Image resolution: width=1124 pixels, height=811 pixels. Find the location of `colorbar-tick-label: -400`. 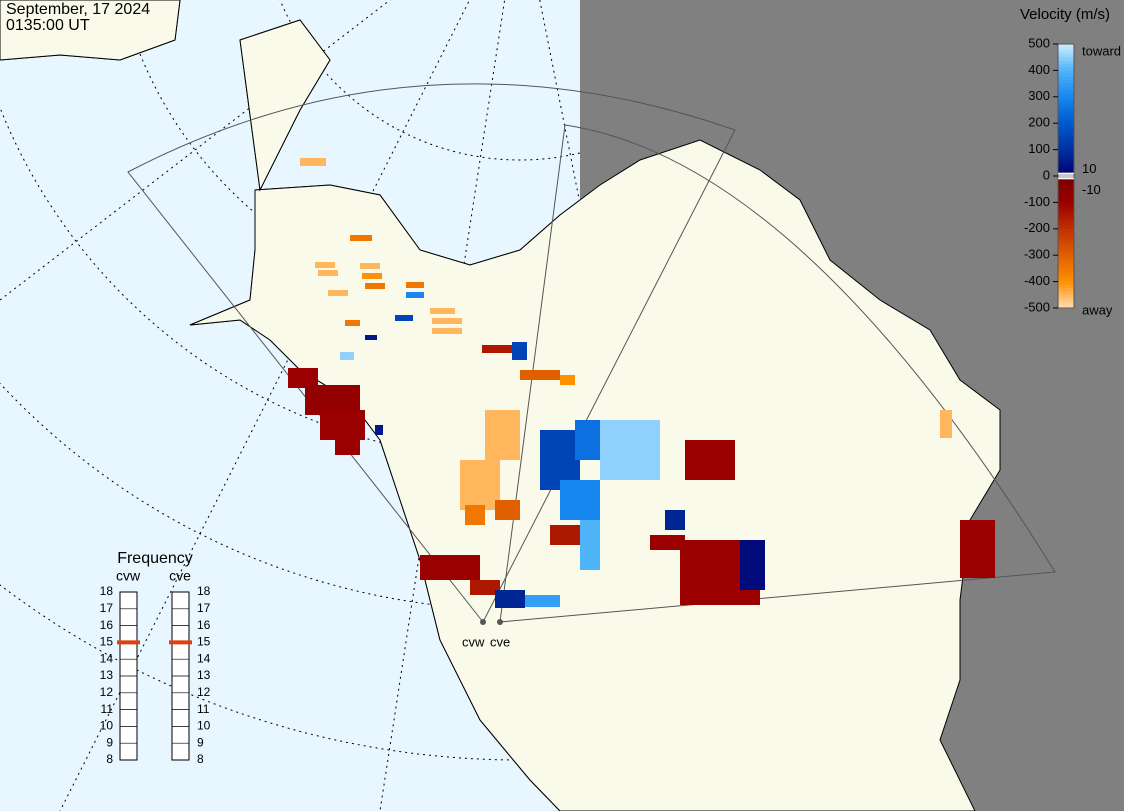

colorbar-tick-label: -400 is located at coordinates (1037, 280).